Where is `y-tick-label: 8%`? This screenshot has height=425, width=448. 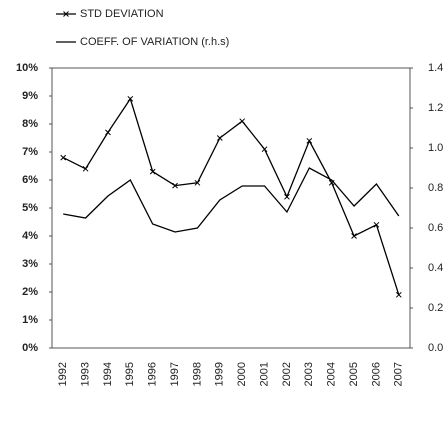 y-tick-label: 8% is located at coordinates (30, 124).